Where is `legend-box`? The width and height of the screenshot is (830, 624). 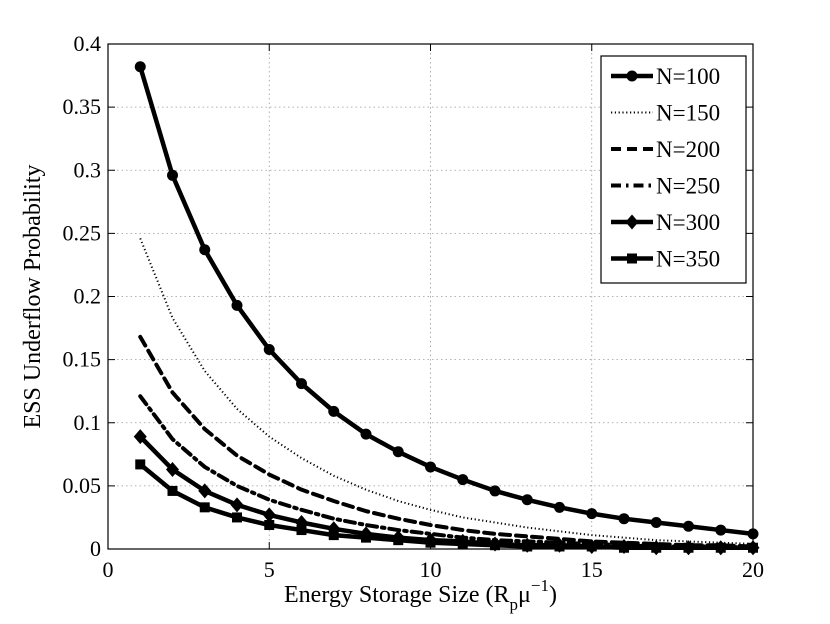 legend-box is located at coordinates (673, 169).